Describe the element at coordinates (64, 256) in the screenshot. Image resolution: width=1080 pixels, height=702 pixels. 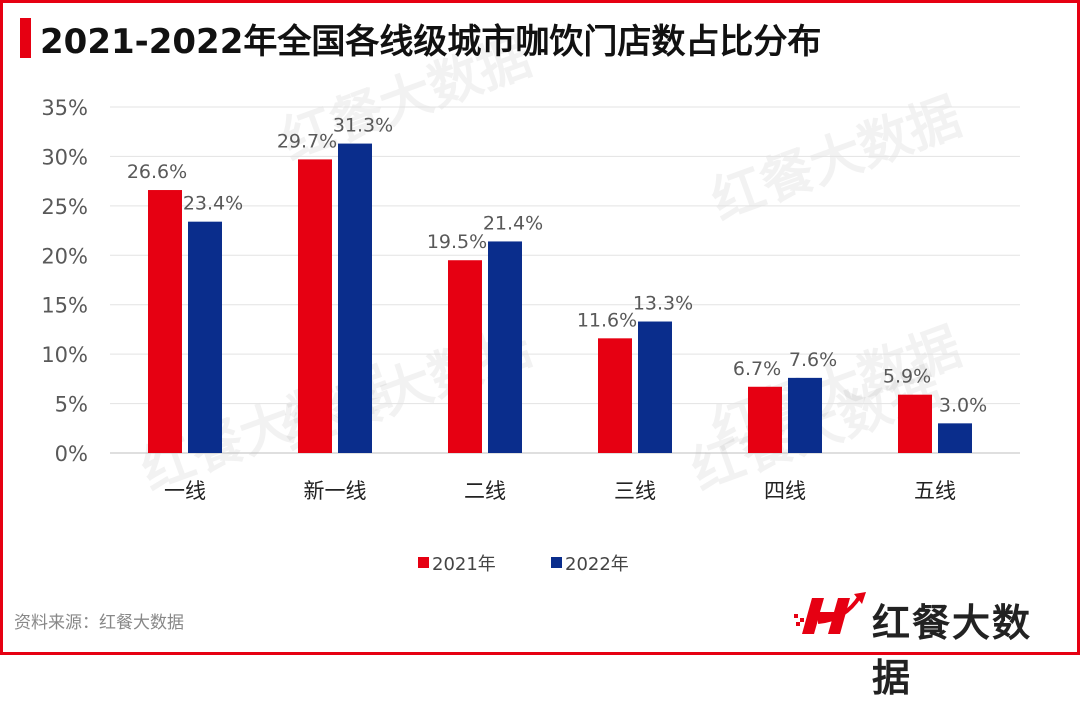
I see `y-tick-label: 20%` at that location.